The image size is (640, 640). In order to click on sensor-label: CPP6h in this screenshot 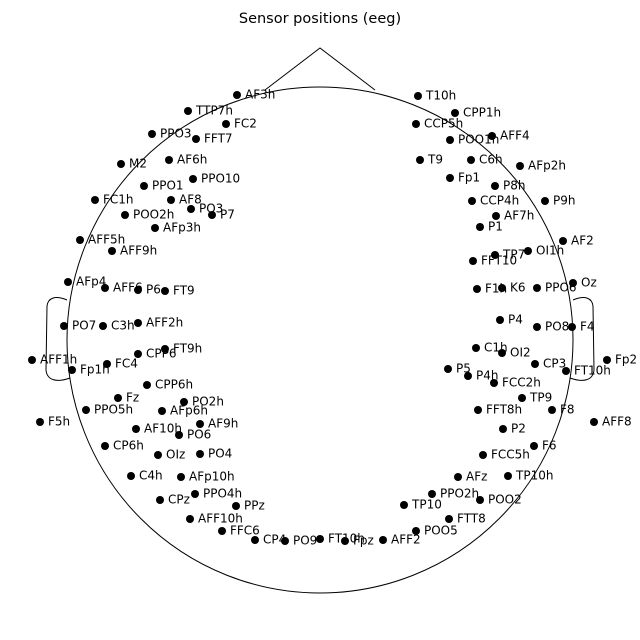, I will do `click(174, 385)`.